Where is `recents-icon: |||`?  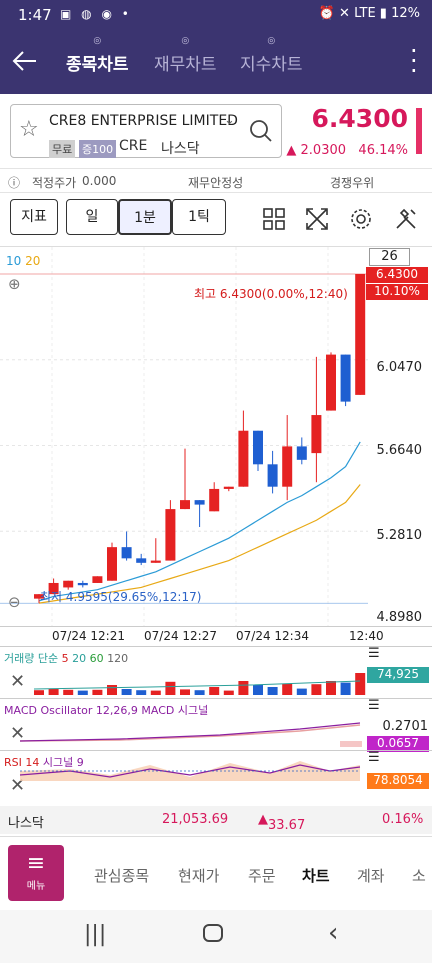 recents-icon: ||| is located at coordinates (95, 934).